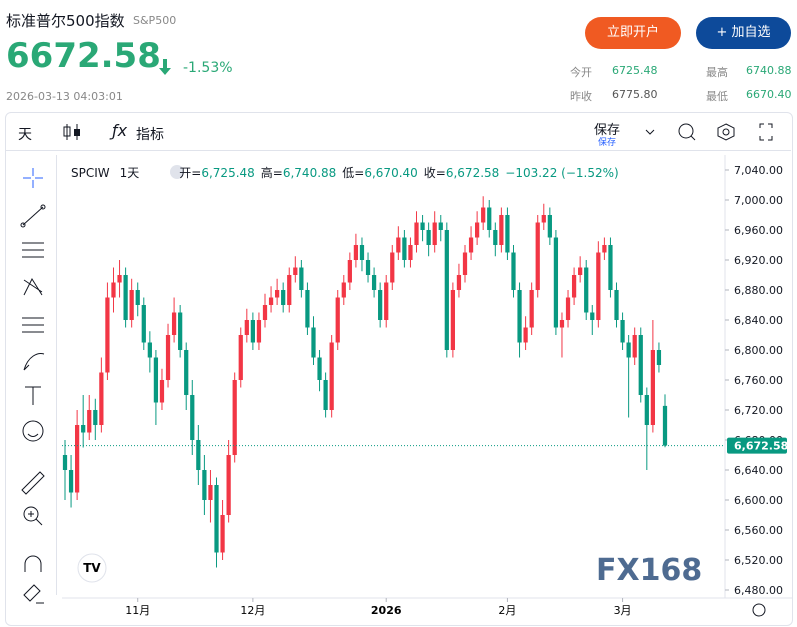  What do you see at coordinates (309, 173) in the screenshot?
I see `legend-item: 6,740.88` at bounding box center [309, 173].